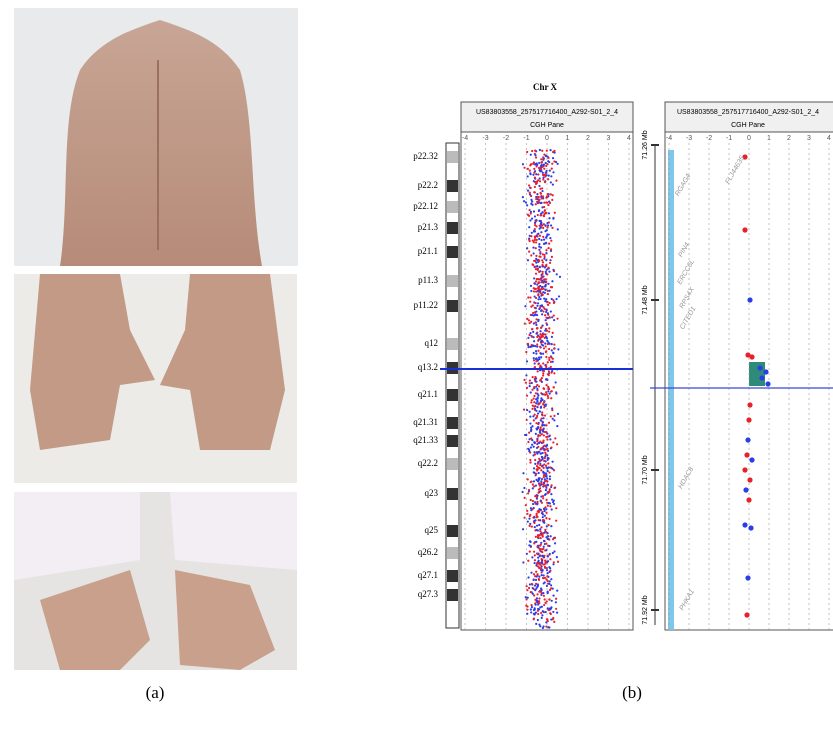 The width and height of the screenshot is (833, 738). Describe the element at coordinates (155, 692) in the screenshot. I see `panel-label: (a)` at that location.